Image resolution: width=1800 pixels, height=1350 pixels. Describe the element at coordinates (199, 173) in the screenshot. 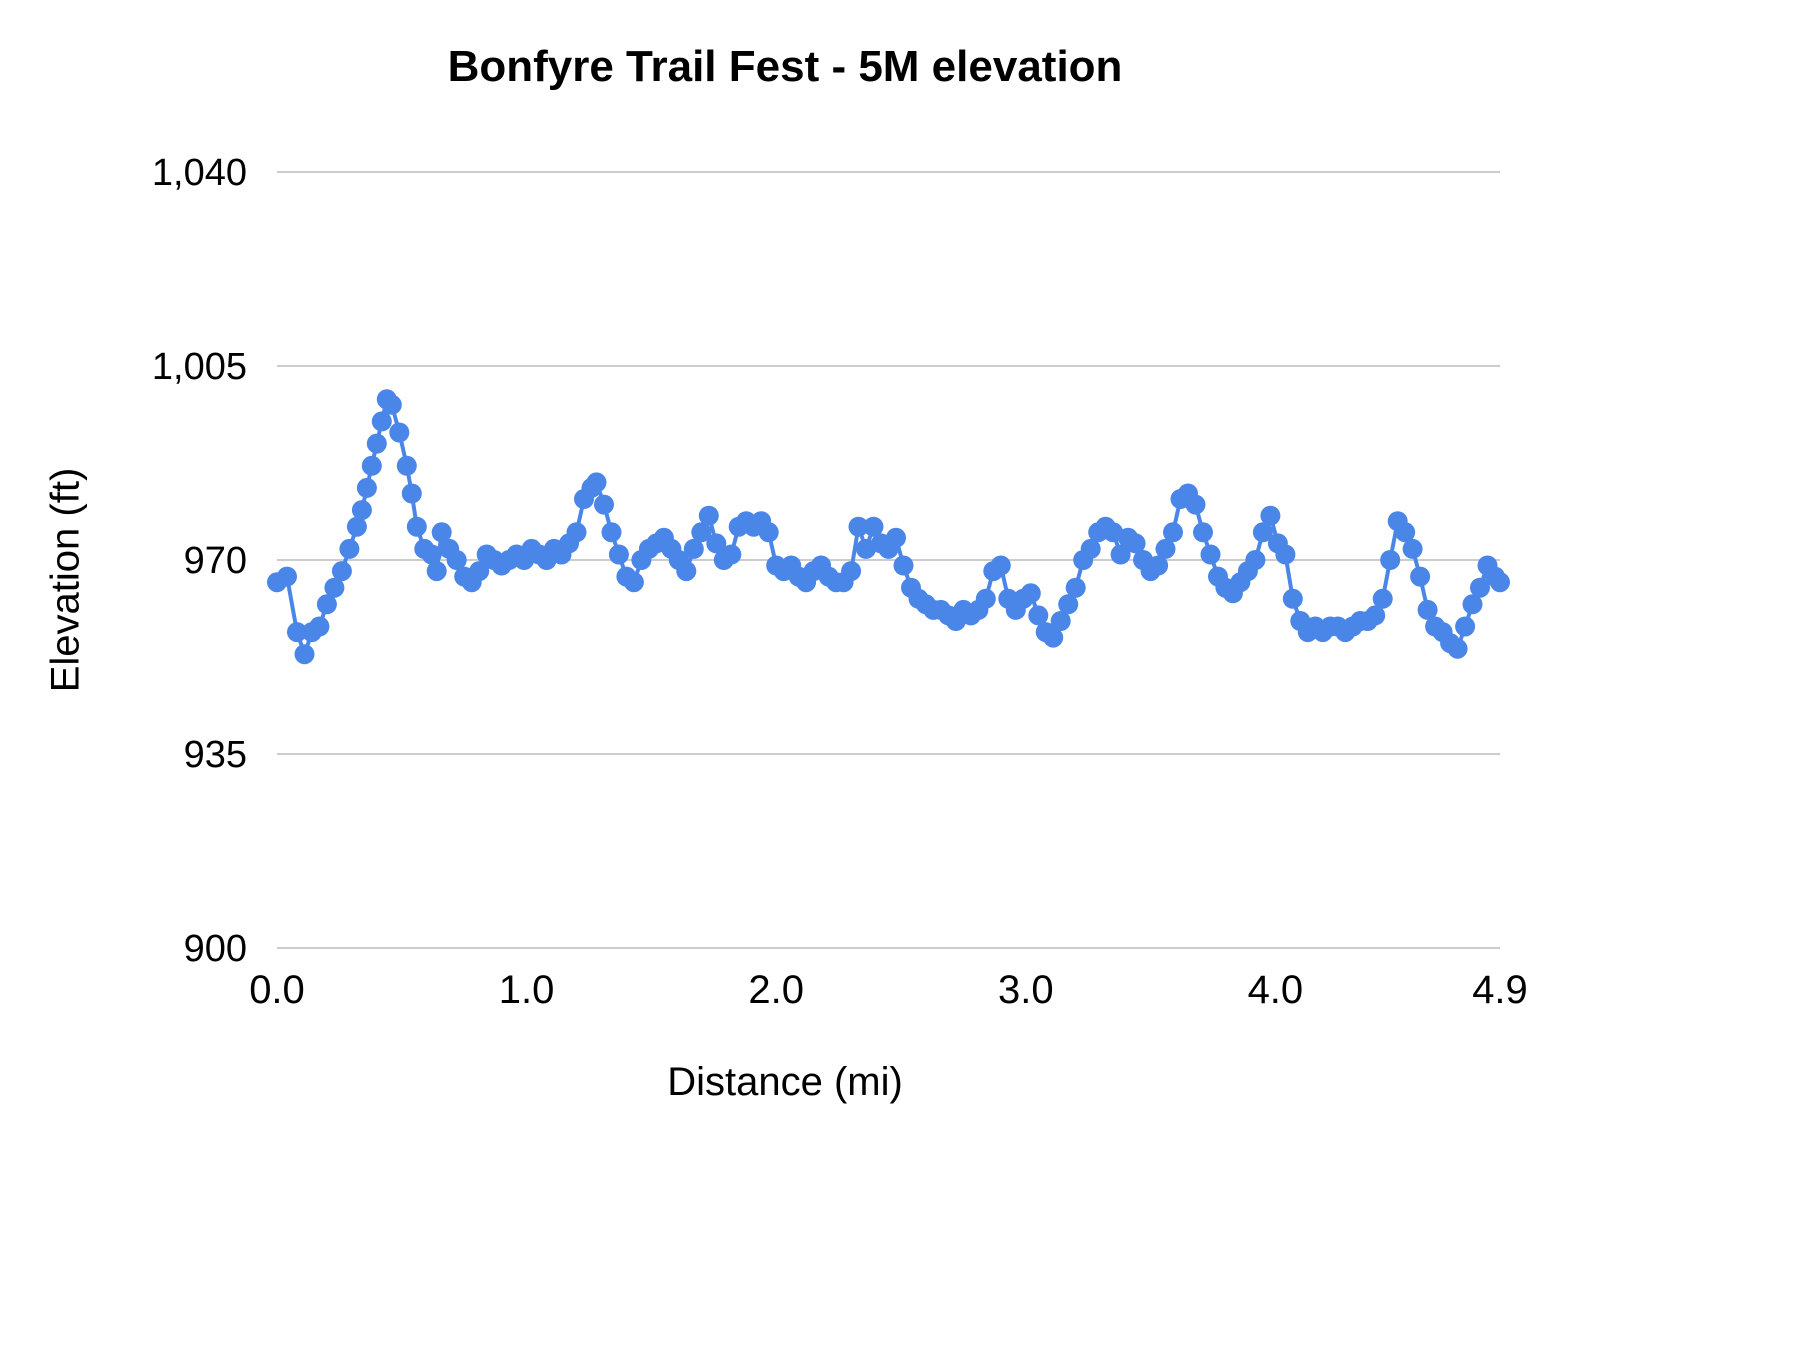

I see `y-tick-label: 1,040` at that location.